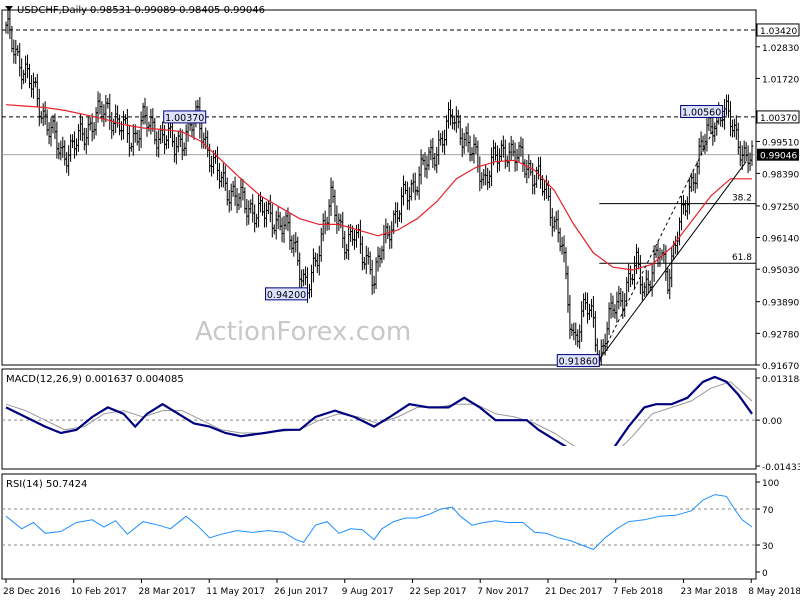 The width and height of the screenshot is (800, 600). What do you see at coordinates (780, 80) in the screenshot?
I see `price-tick-label: 1.01720` at bounding box center [780, 80].